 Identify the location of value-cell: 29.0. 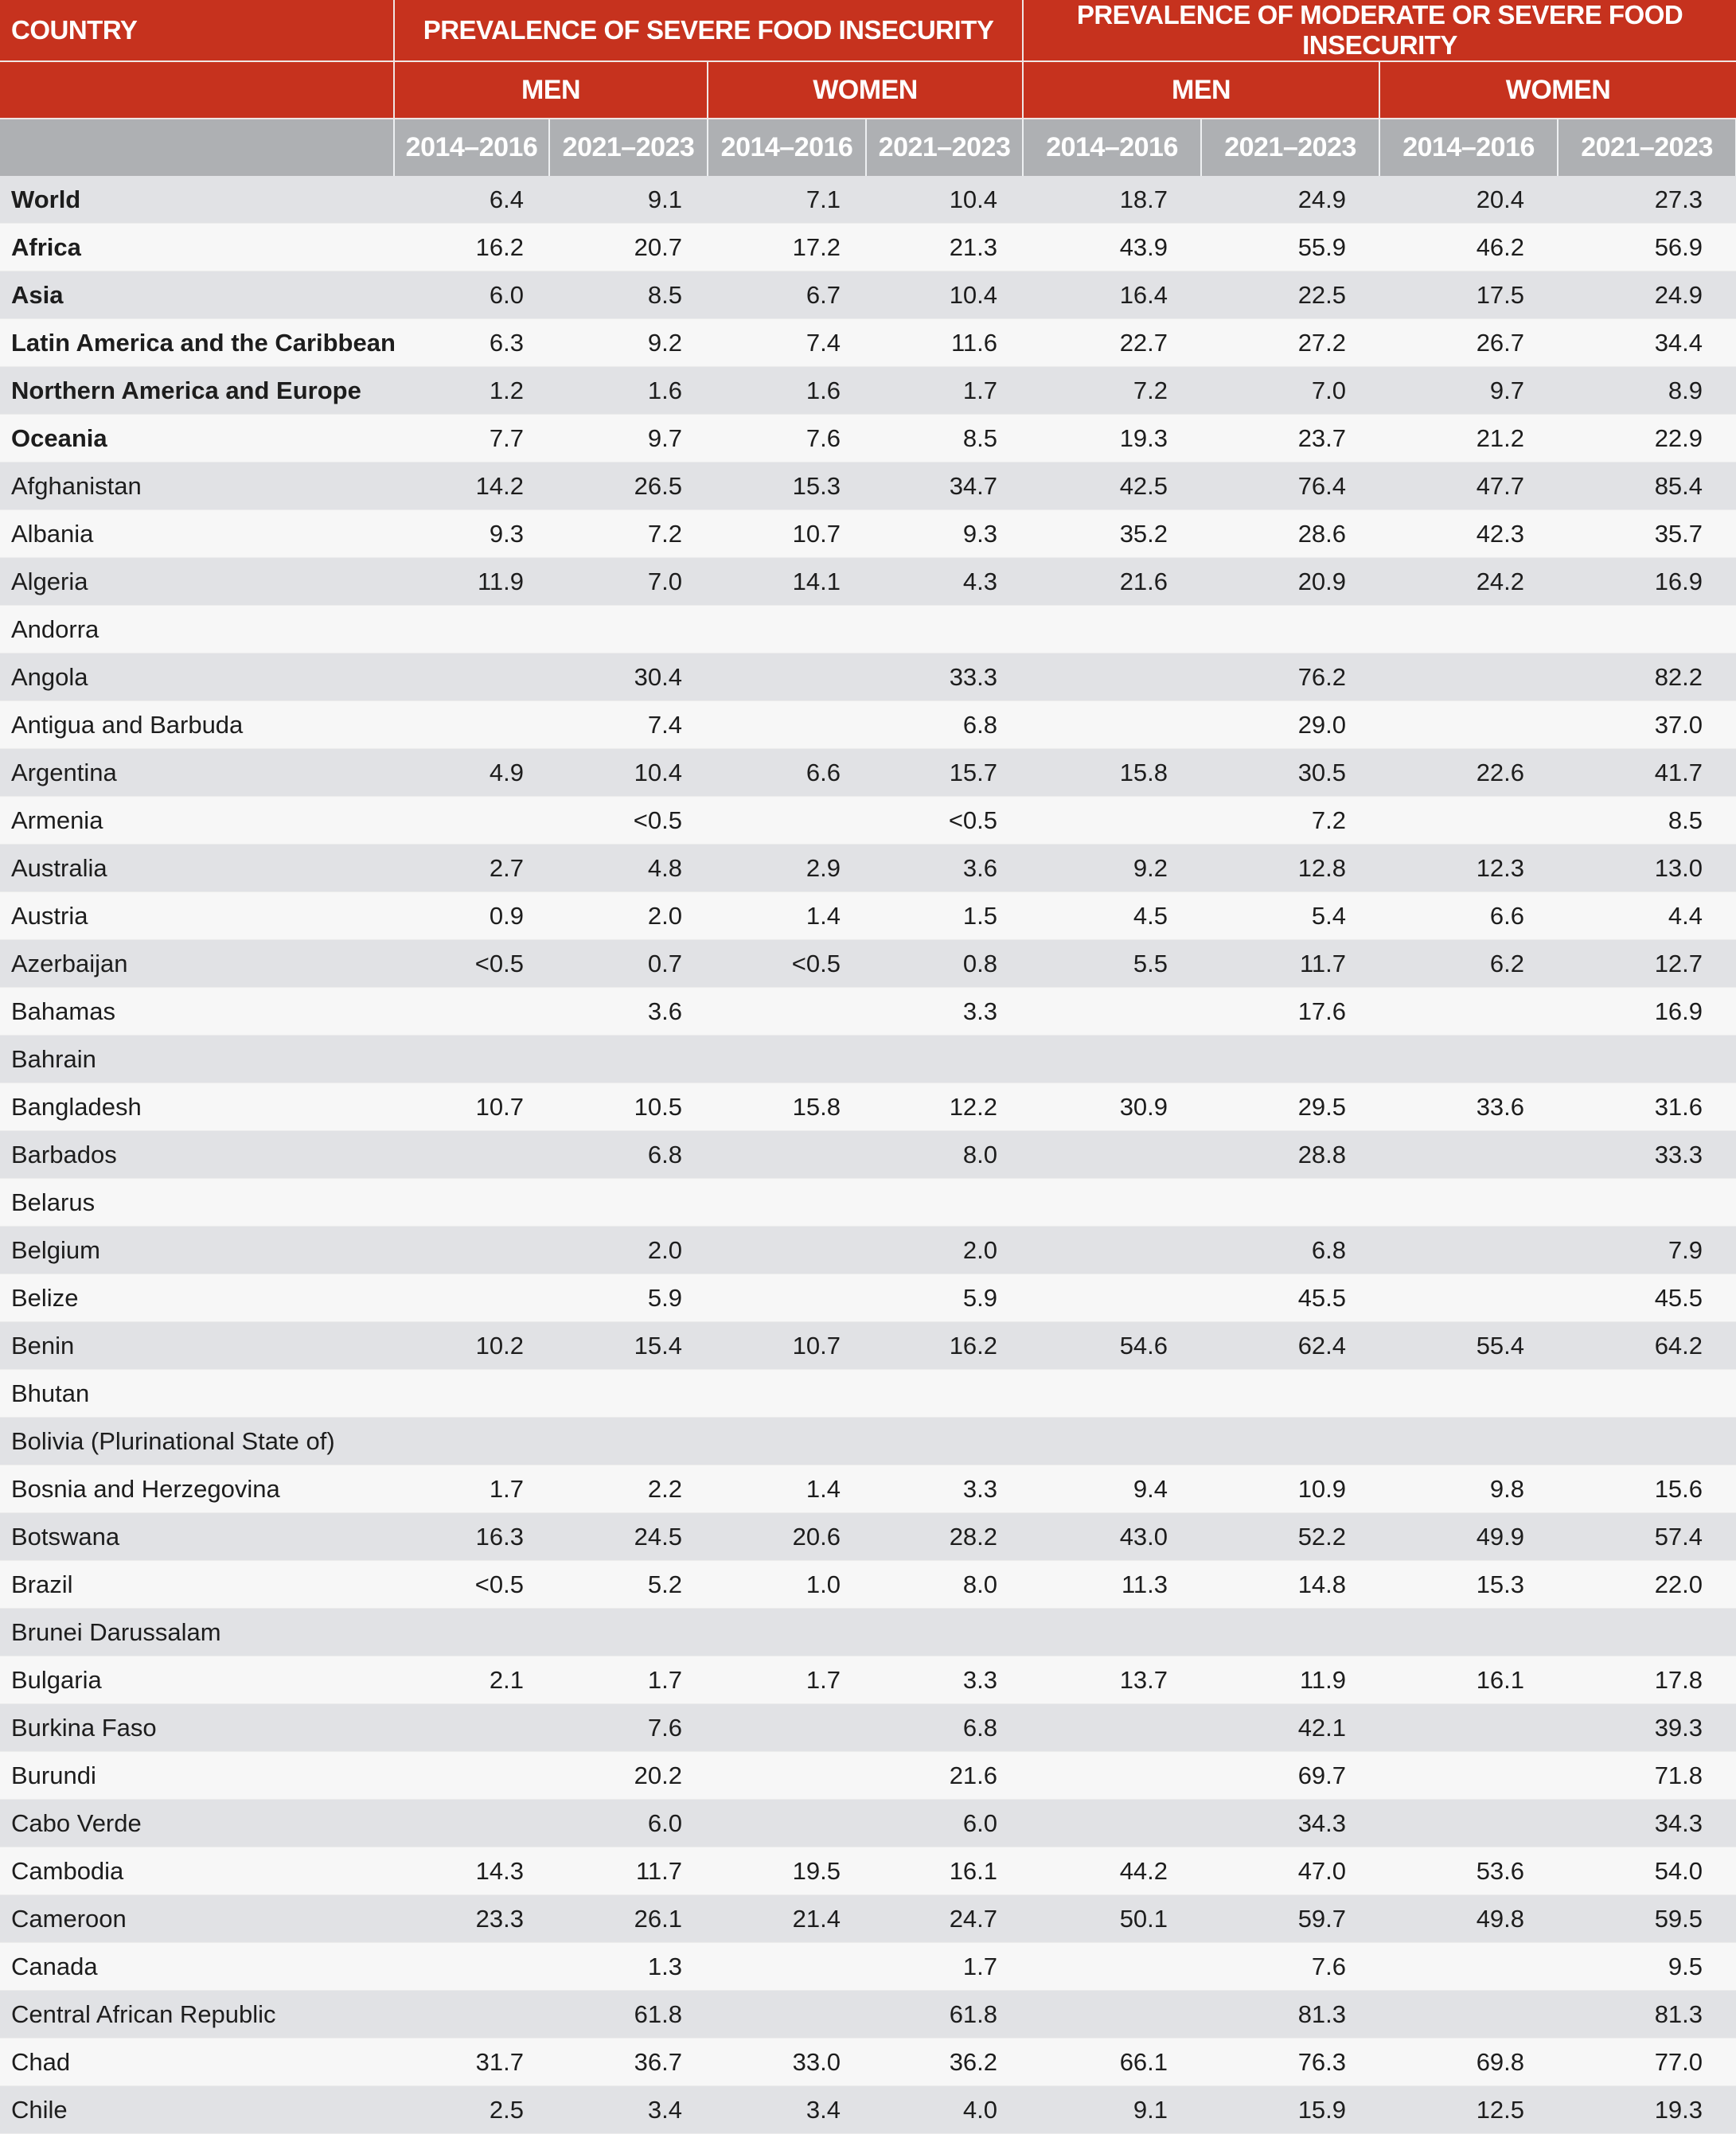
(1290, 724).